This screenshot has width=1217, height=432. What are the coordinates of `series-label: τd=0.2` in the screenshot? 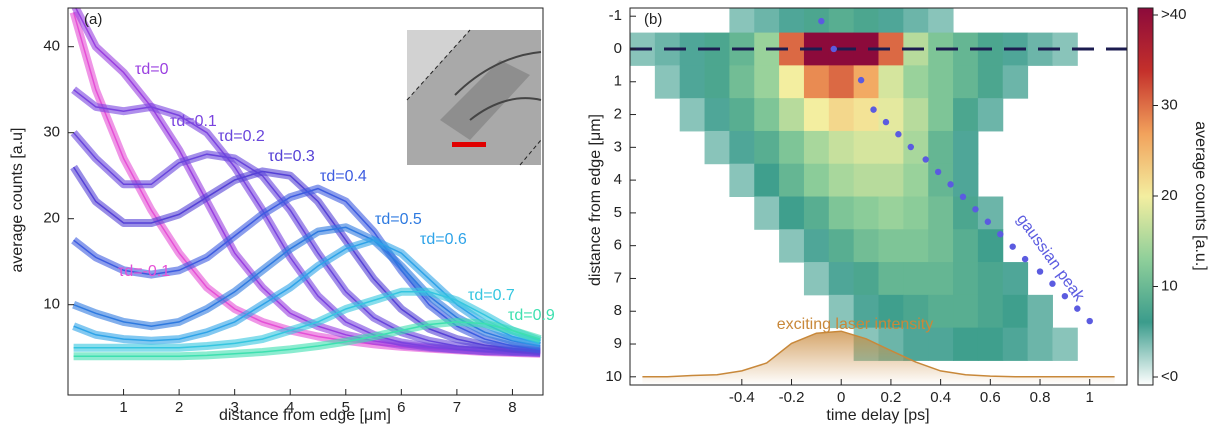 It's located at (241, 136).